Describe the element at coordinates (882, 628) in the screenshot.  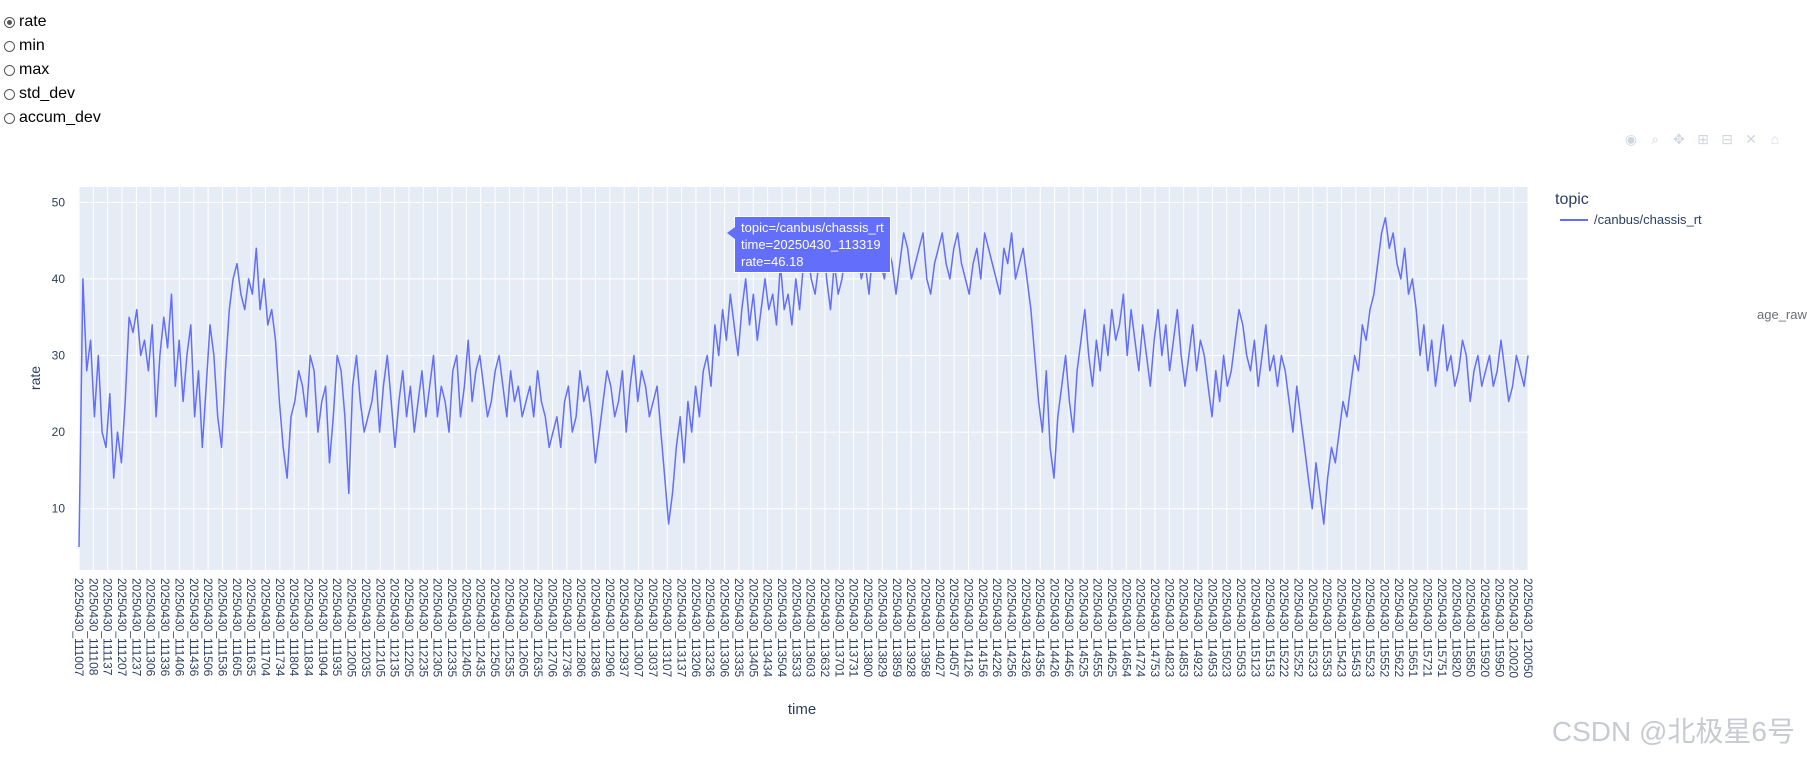
I see `x-tick-label: 20250430_113829` at that location.